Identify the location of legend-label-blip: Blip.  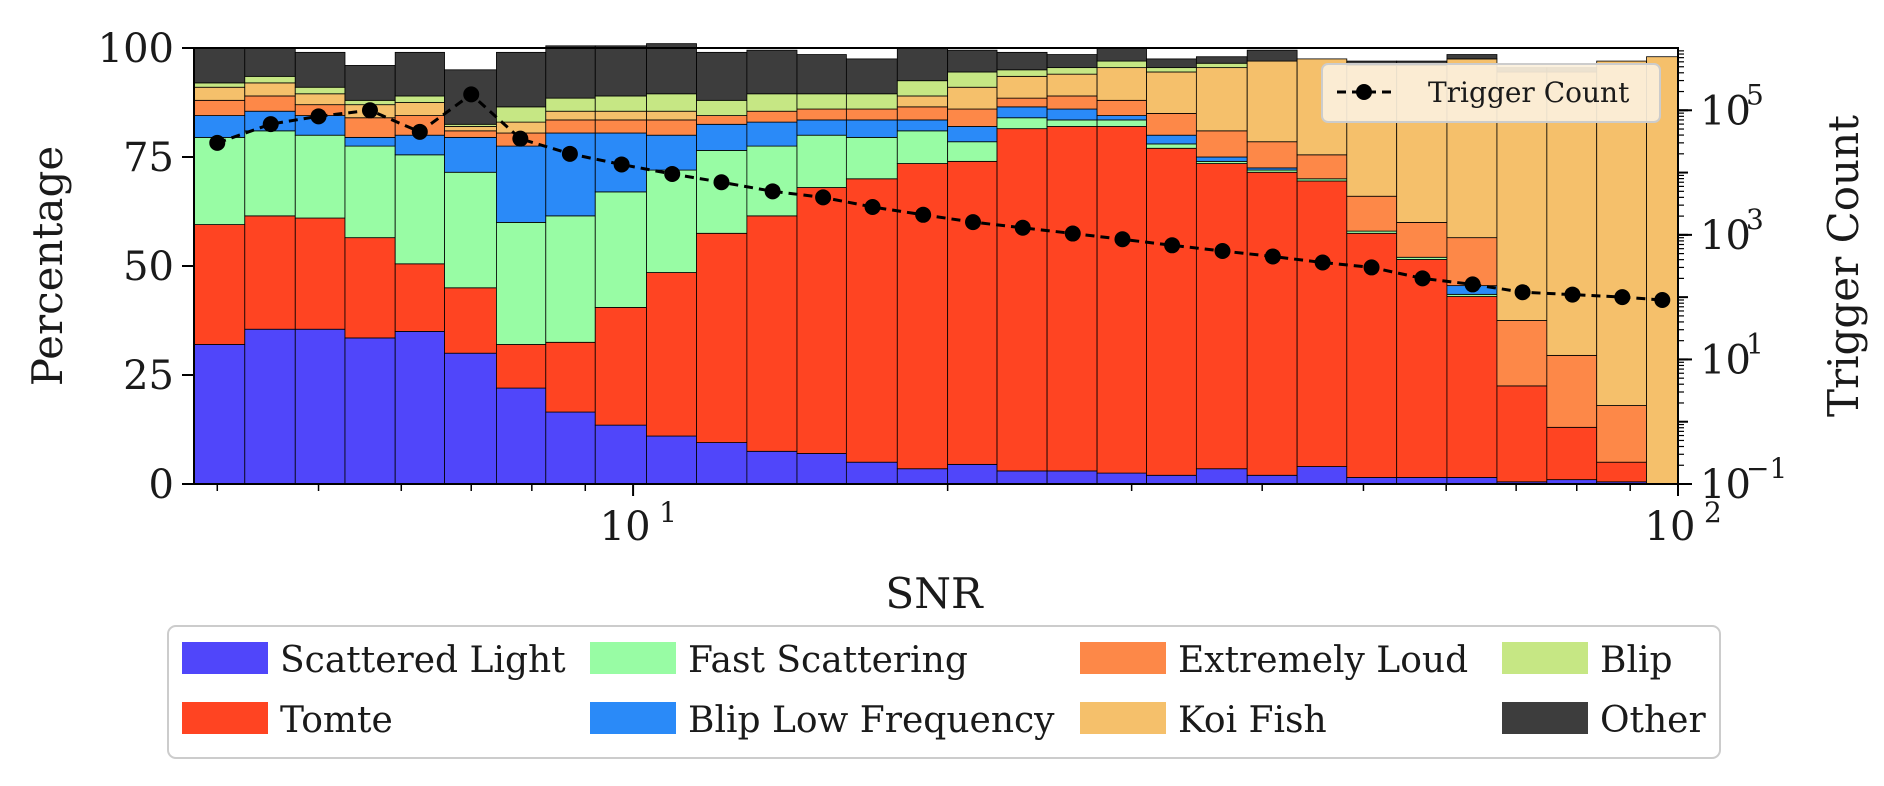
(1636, 660).